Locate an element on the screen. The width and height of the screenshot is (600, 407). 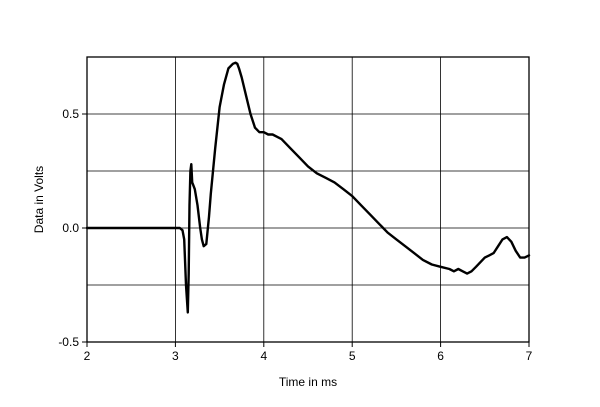
x-tick-label: 2 is located at coordinates (87, 356).